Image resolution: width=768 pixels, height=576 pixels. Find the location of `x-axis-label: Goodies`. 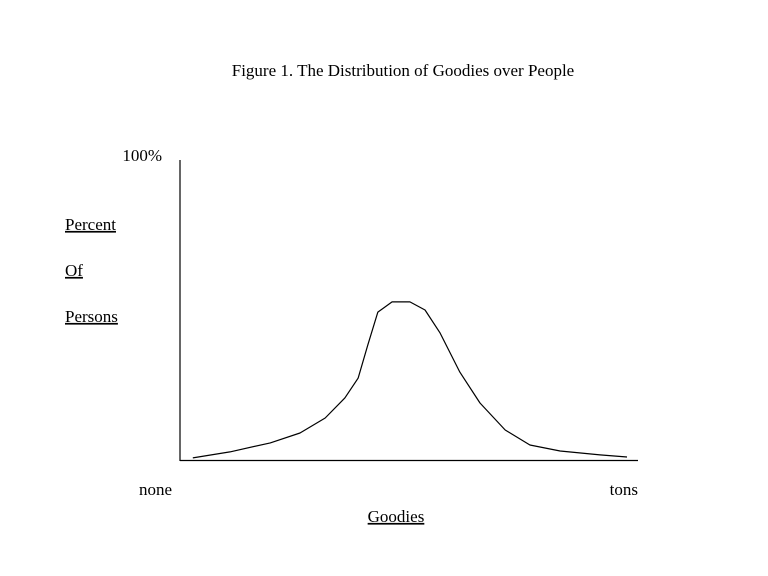

x-axis-label: Goodies is located at coordinates (396, 516).